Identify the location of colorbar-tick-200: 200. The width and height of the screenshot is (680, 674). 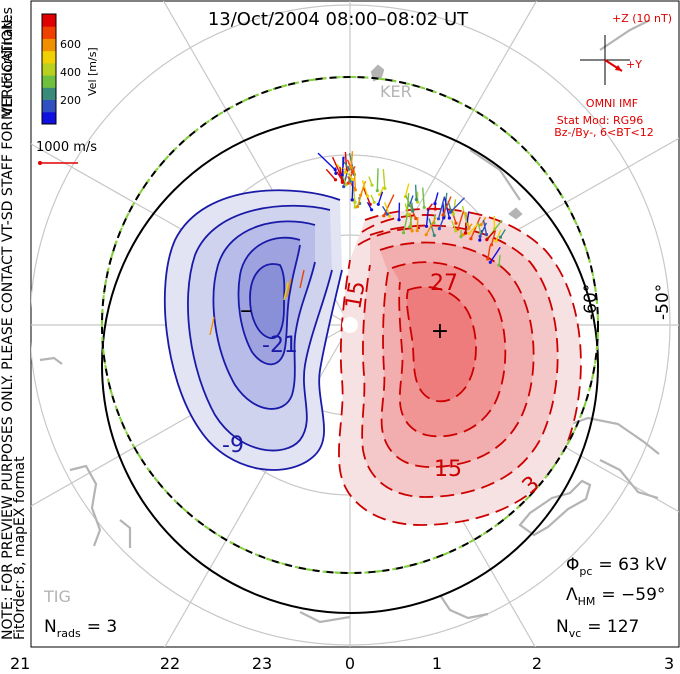
(70, 100).